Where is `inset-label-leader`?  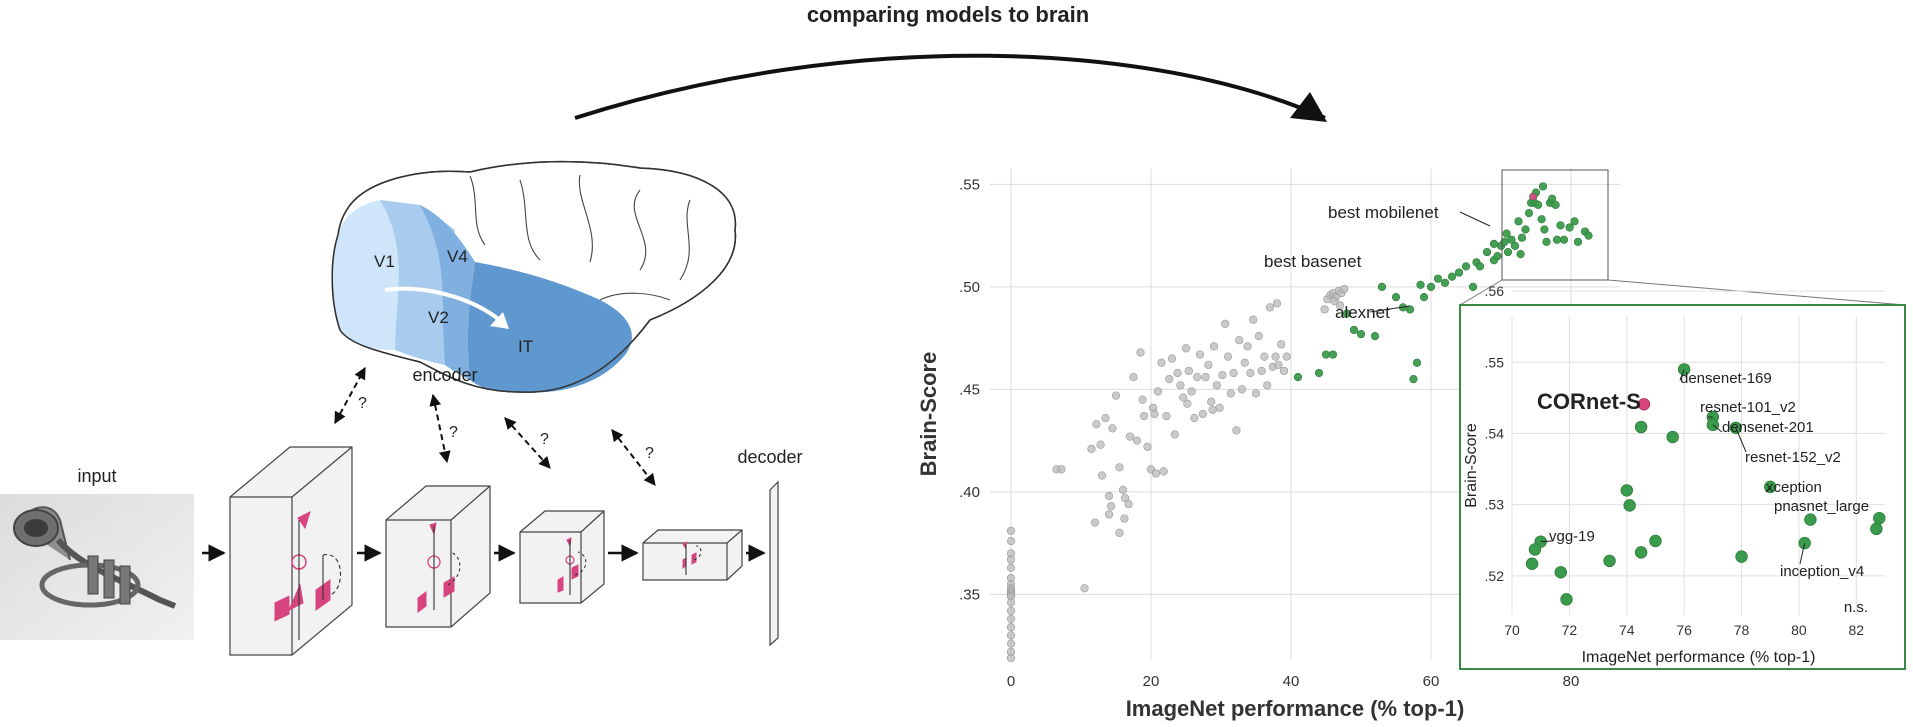
inset-label-leader is located at coordinates (1802, 553).